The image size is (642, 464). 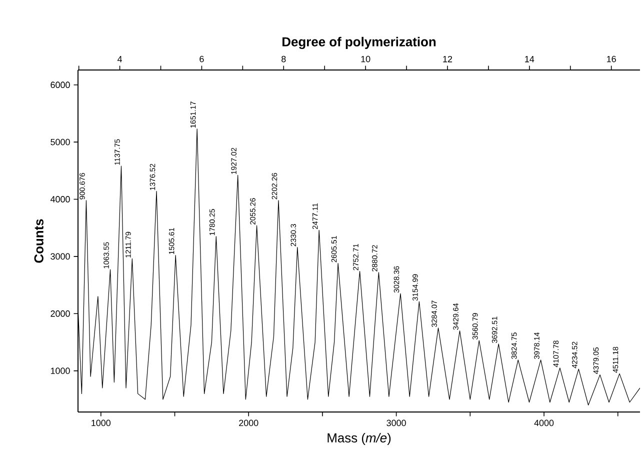 I want to click on x2-tick-label: 16, so click(x=611, y=59).